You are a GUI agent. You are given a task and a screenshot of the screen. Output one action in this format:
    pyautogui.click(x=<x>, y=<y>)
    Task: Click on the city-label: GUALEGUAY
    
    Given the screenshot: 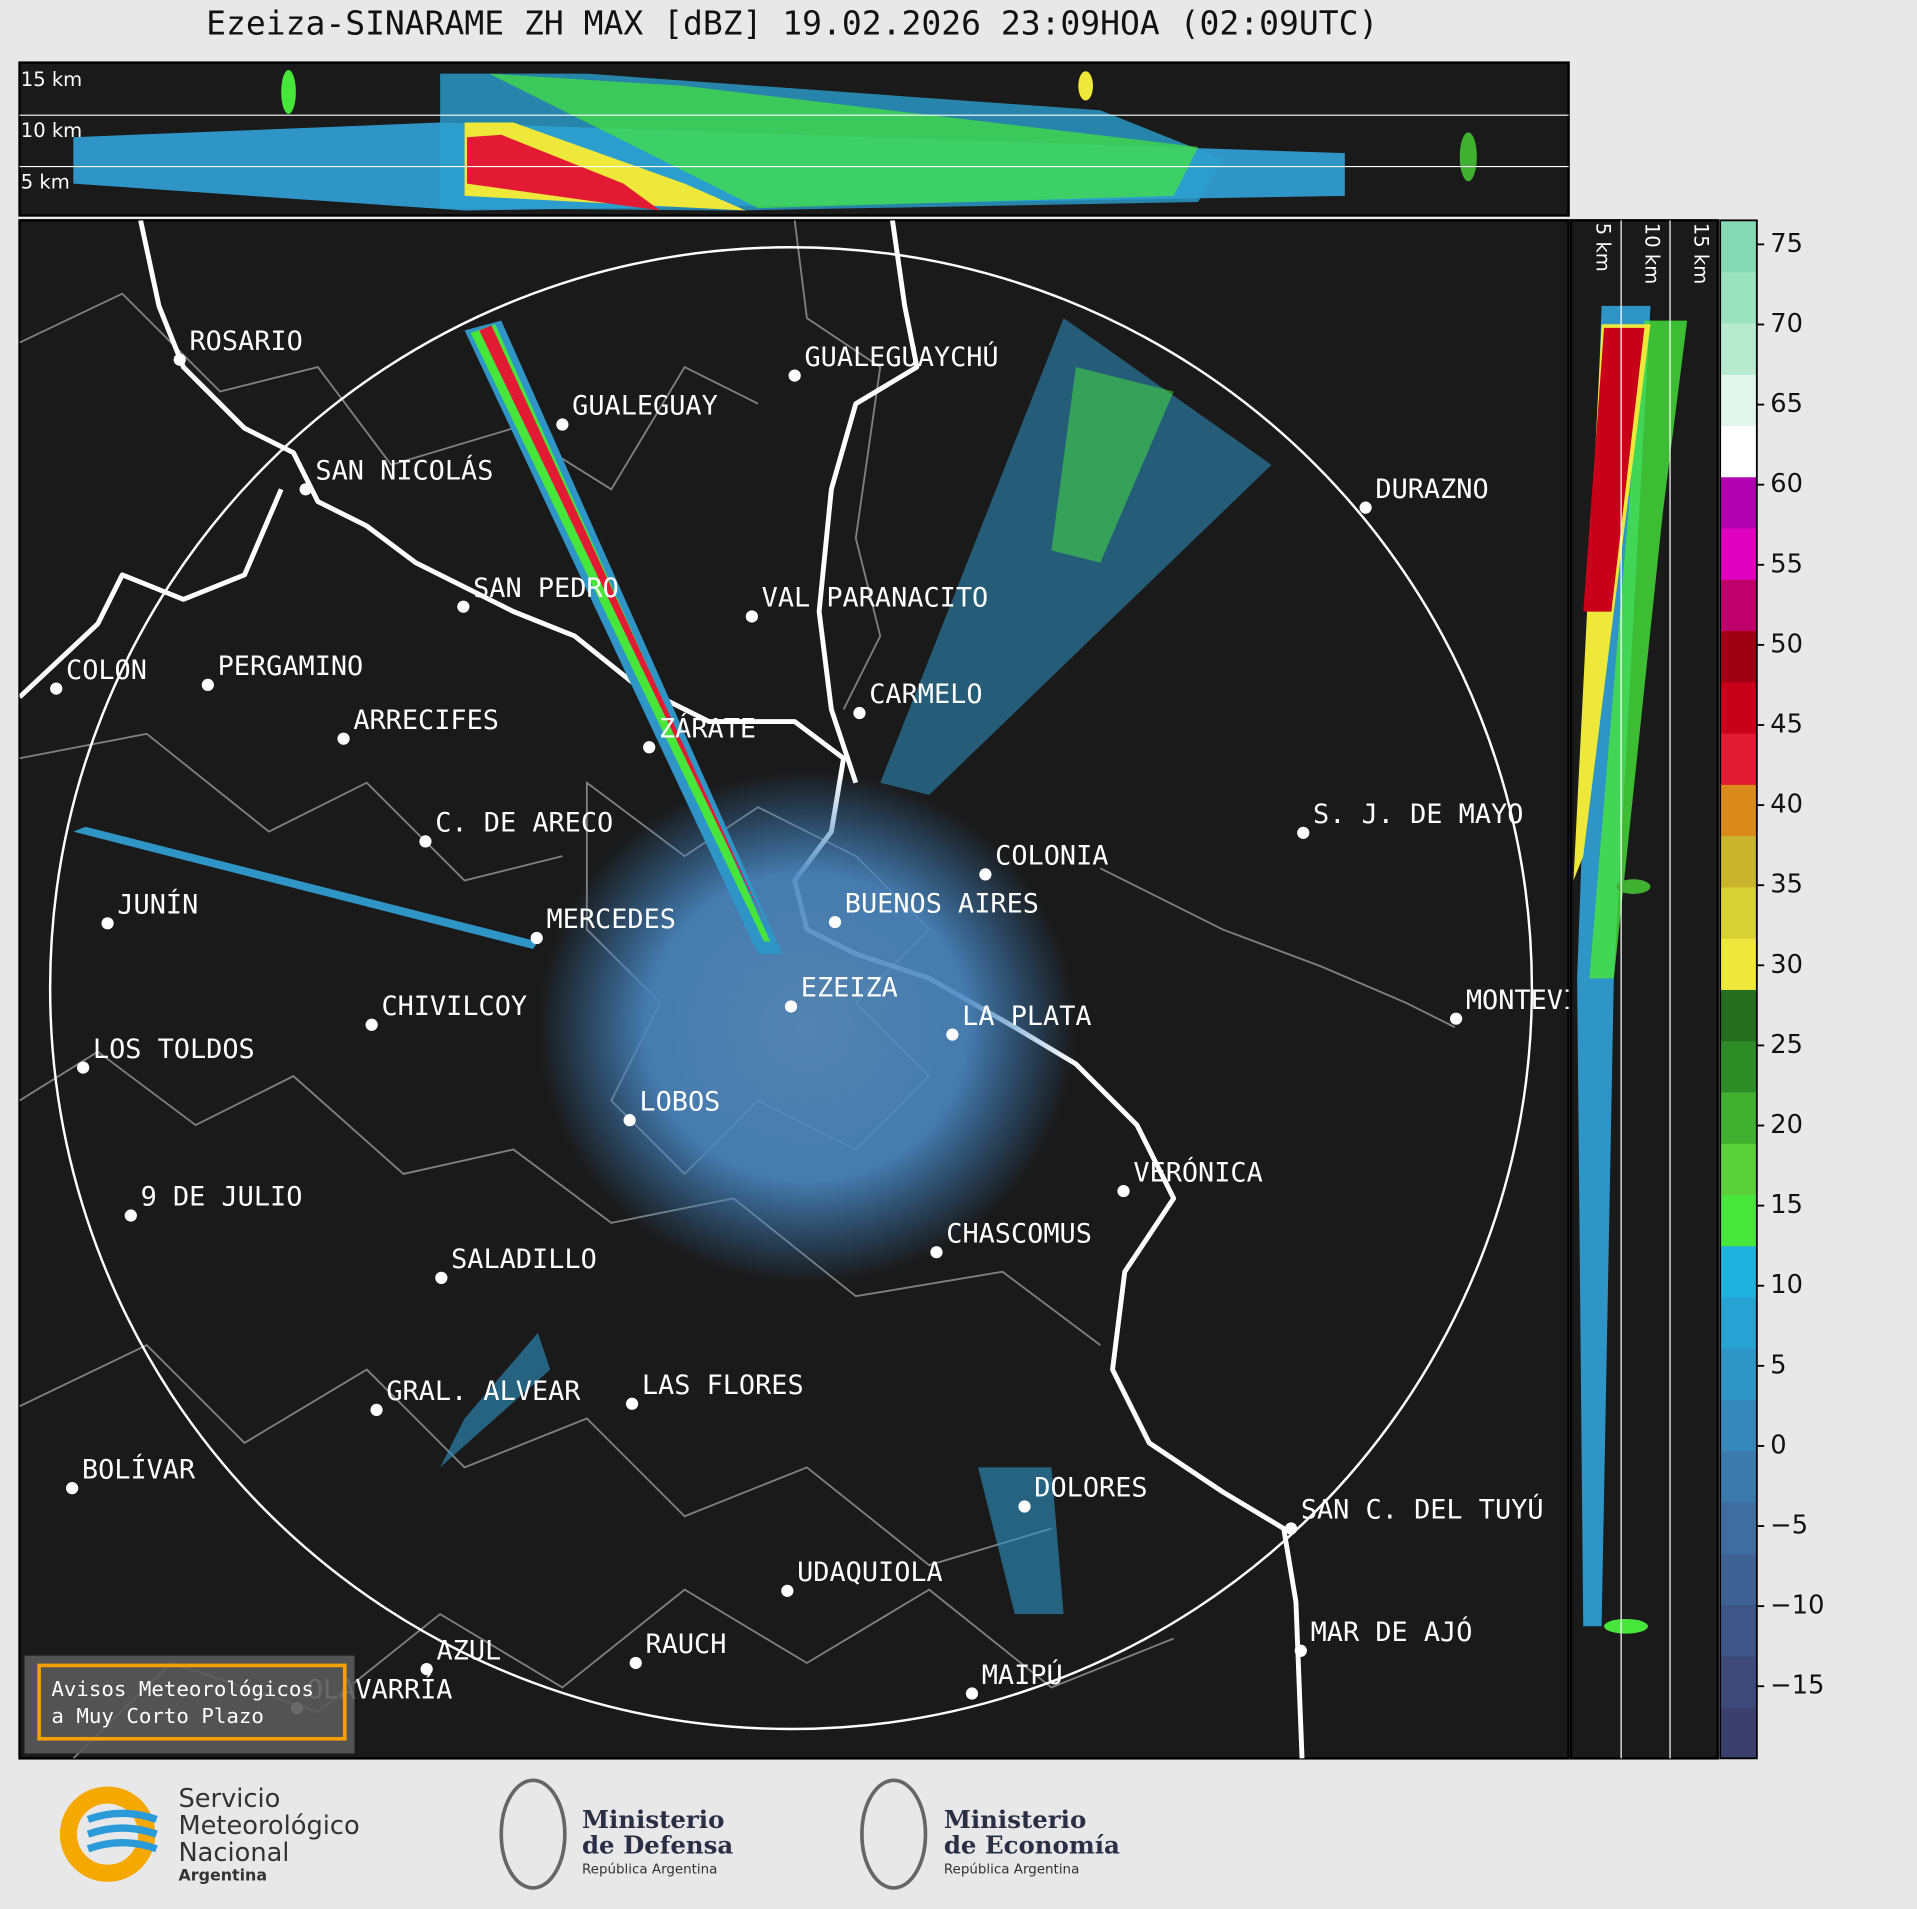 What is the action you would take?
    pyautogui.click(x=645, y=406)
    